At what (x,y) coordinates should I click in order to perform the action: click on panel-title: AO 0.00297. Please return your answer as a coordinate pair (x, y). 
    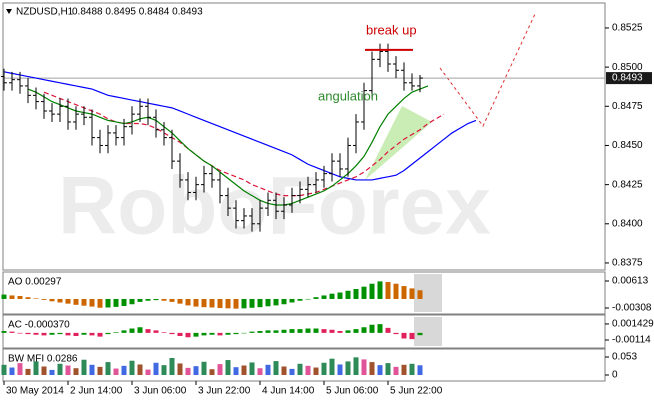
    Looking at the image, I should click on (35, 282).